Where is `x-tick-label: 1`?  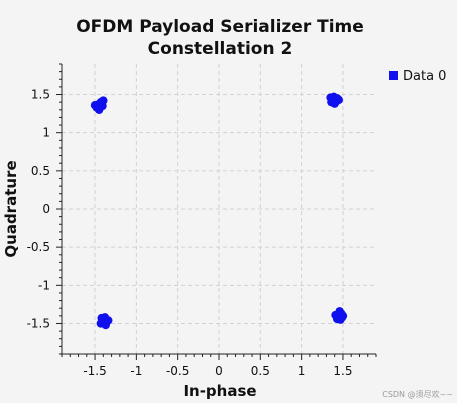
x-tick-label: 1 is located at coordinates (302, 371).